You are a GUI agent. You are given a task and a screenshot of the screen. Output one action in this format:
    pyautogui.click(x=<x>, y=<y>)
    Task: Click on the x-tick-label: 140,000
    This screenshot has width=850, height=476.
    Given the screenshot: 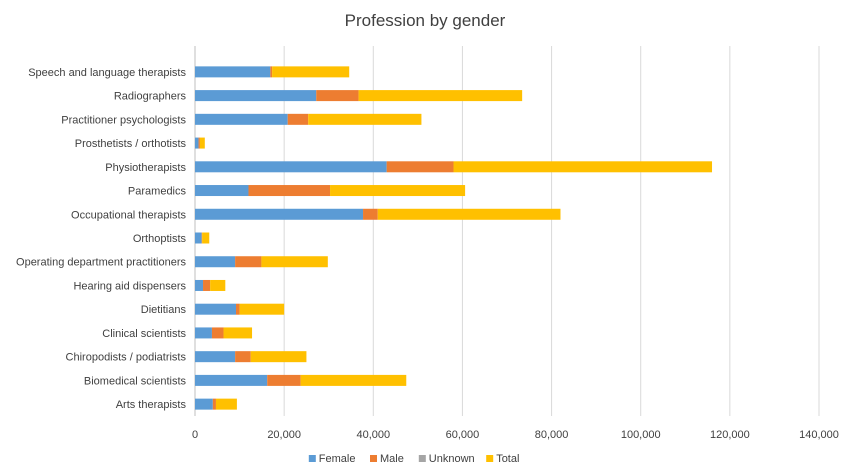 What is the action you would take?
    pyautogui.click(x=819, y=435)
    